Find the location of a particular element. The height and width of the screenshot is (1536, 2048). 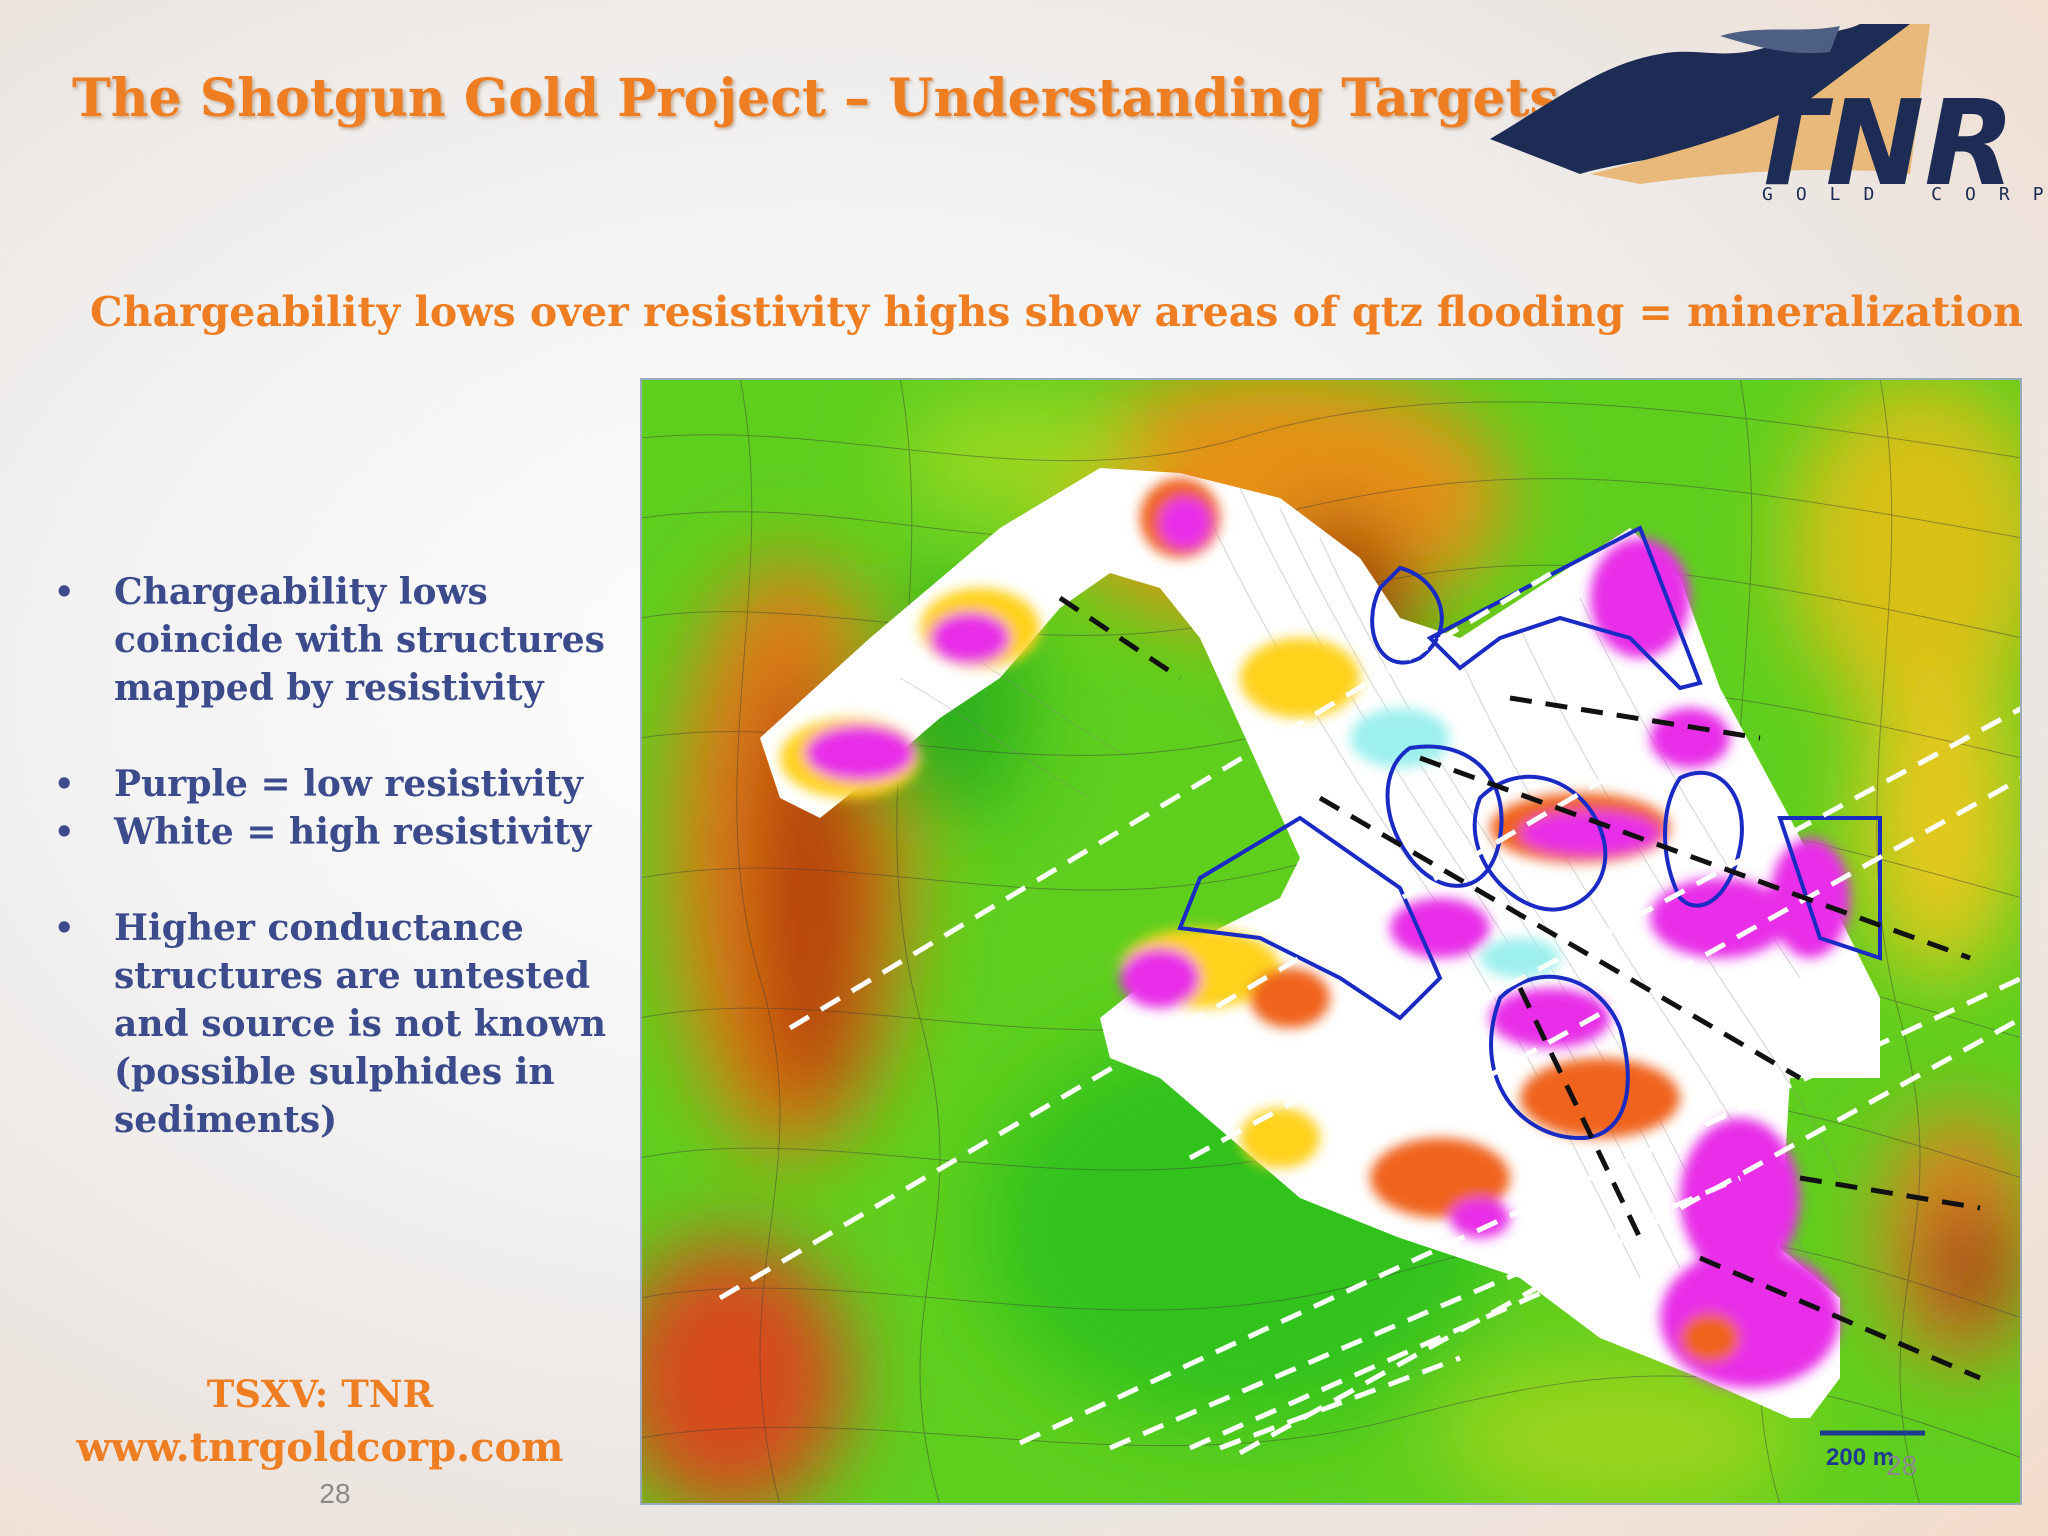

stock-ticker: TSXV: TNR is located at coordinates (320, 1394).